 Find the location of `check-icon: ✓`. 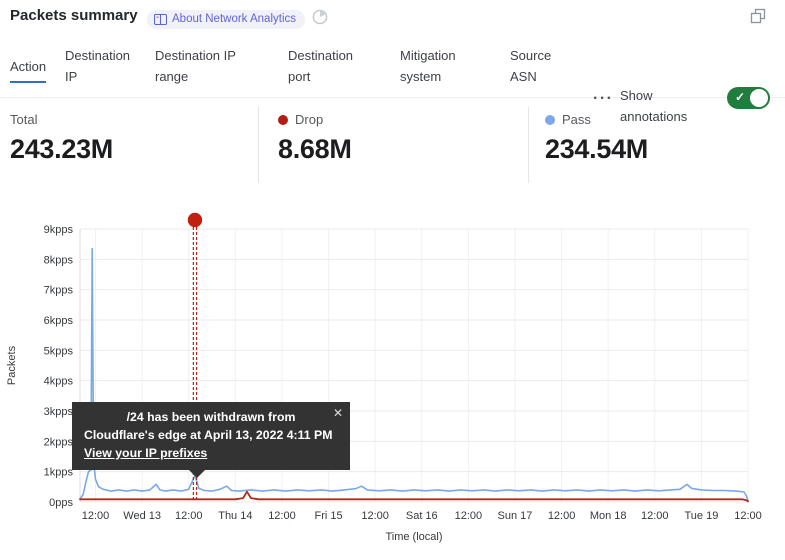

check-icon: ✓ is located at coordinates (740, 97).